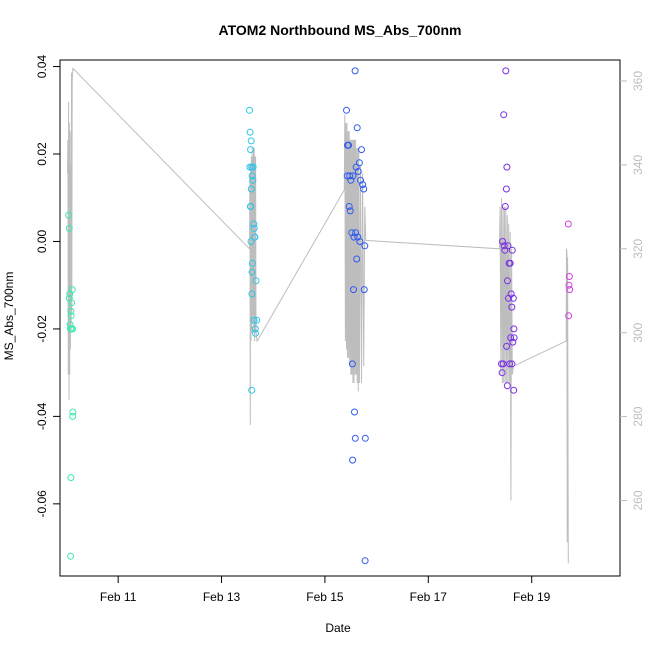 The image size is (650, 650). I want to click on chart-title: ATOM2 Northbound MS_Abs_700nm, so click(340, 30).